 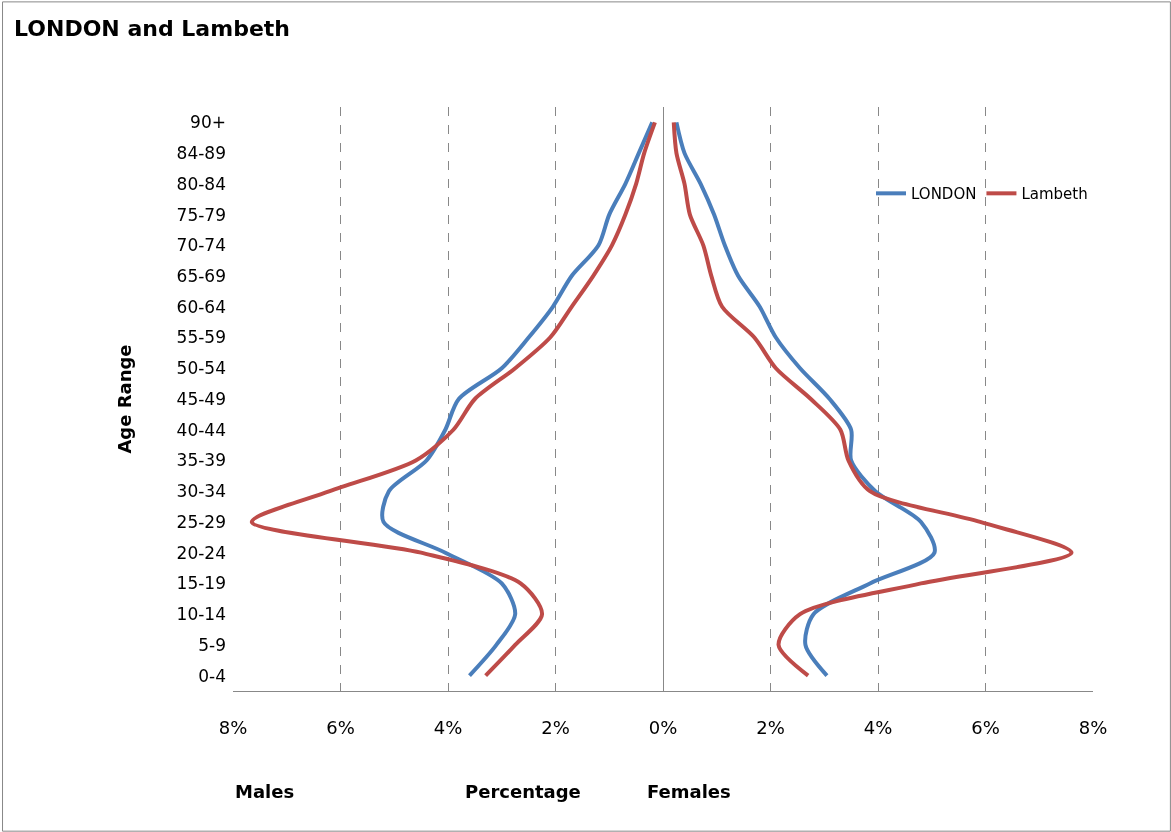 What do you see at coordinates (124, 399) in the screenshot?
I see `y-axis-title: Age Range` at bounding box center [124, 399].